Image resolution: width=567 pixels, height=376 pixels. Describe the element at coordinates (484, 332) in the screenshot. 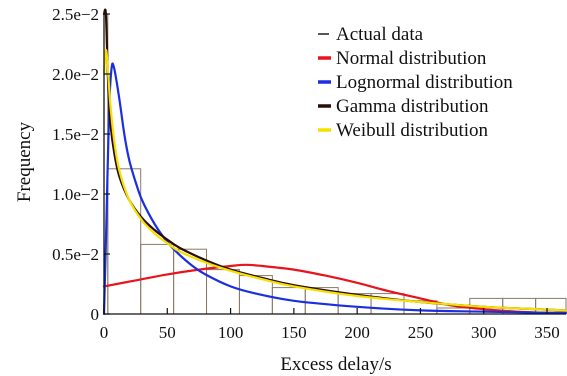

I see `x-tick-label: 300` at that location.